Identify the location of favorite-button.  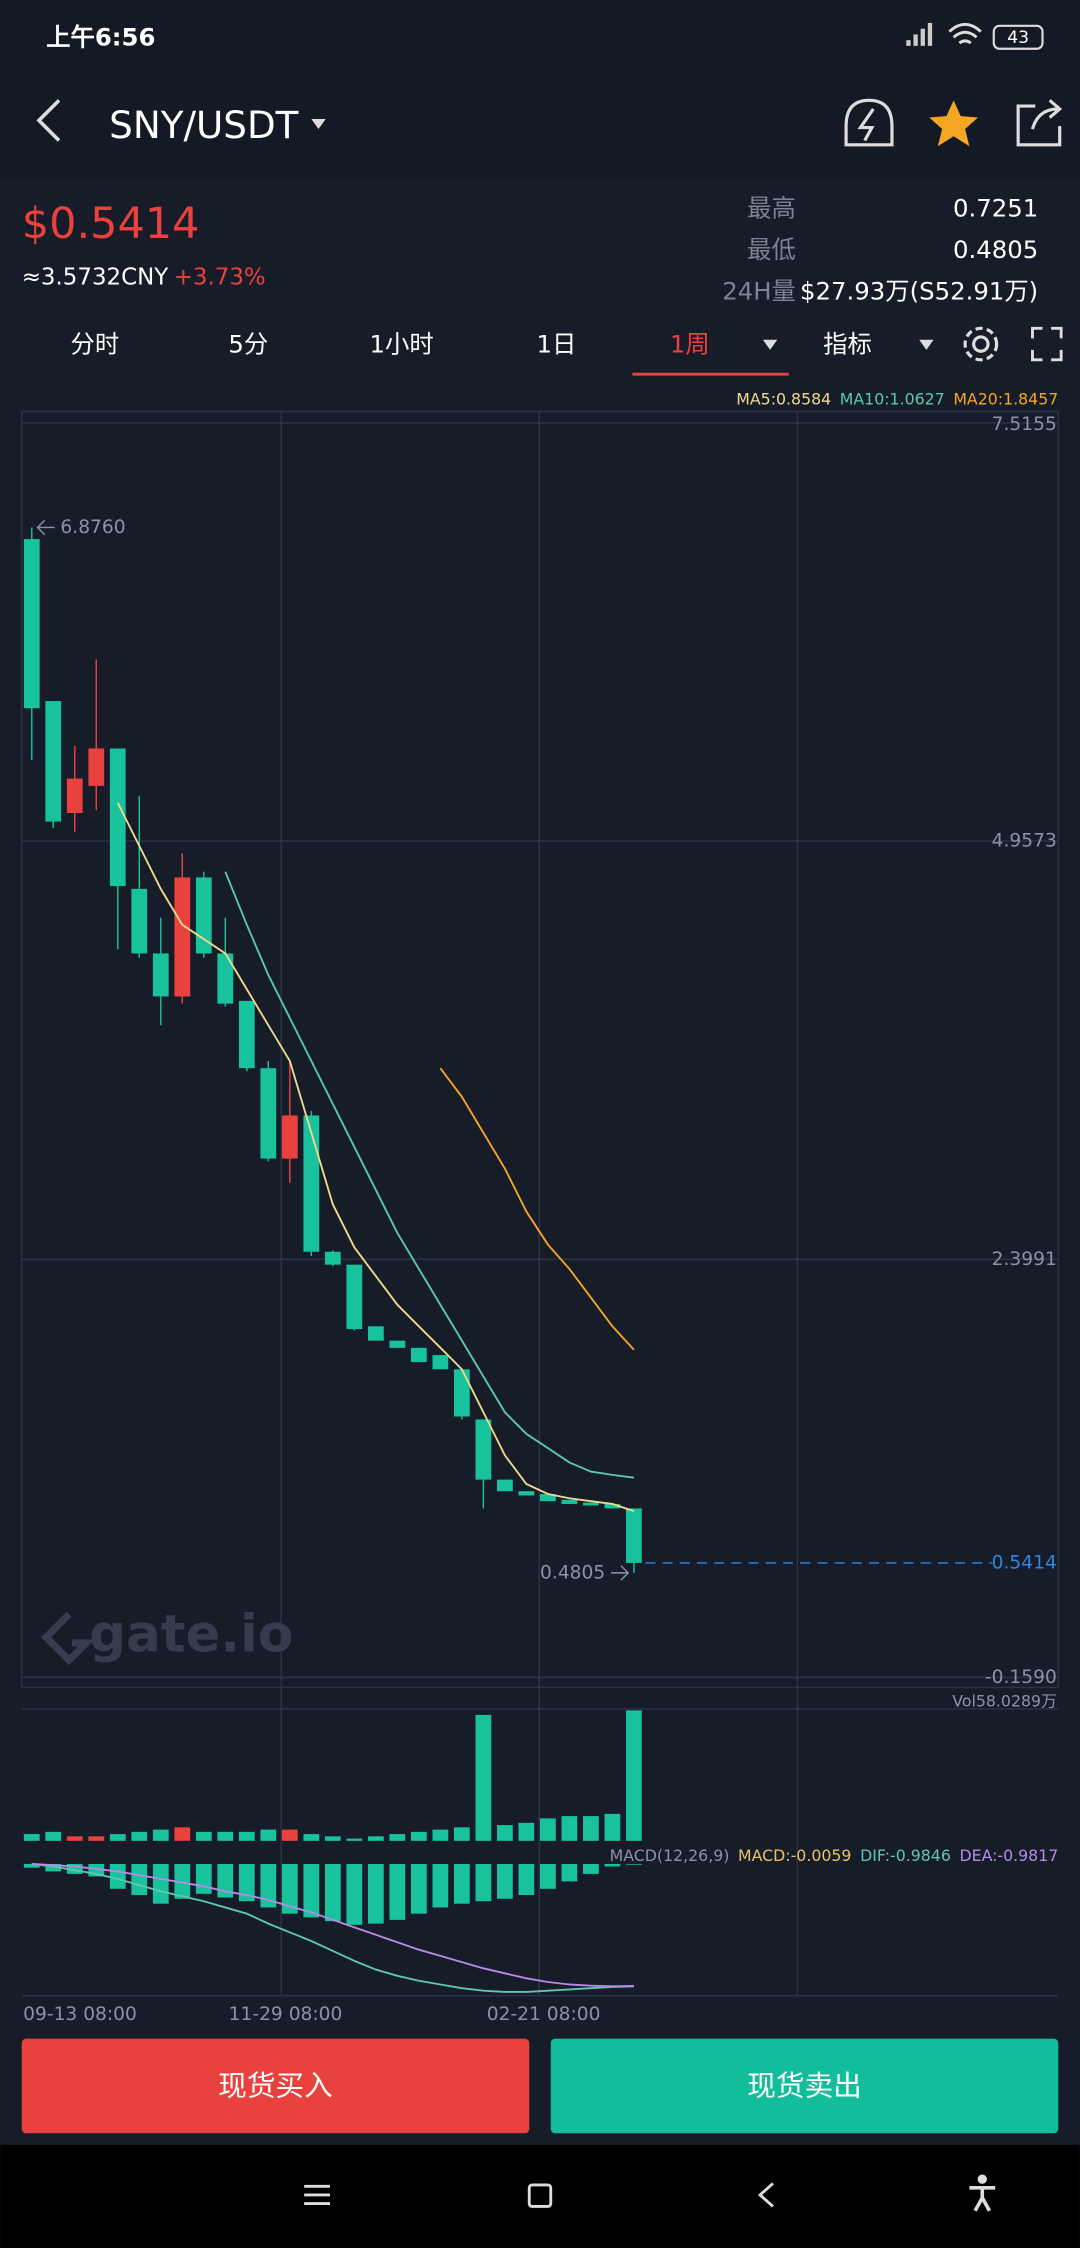
(953, 123).